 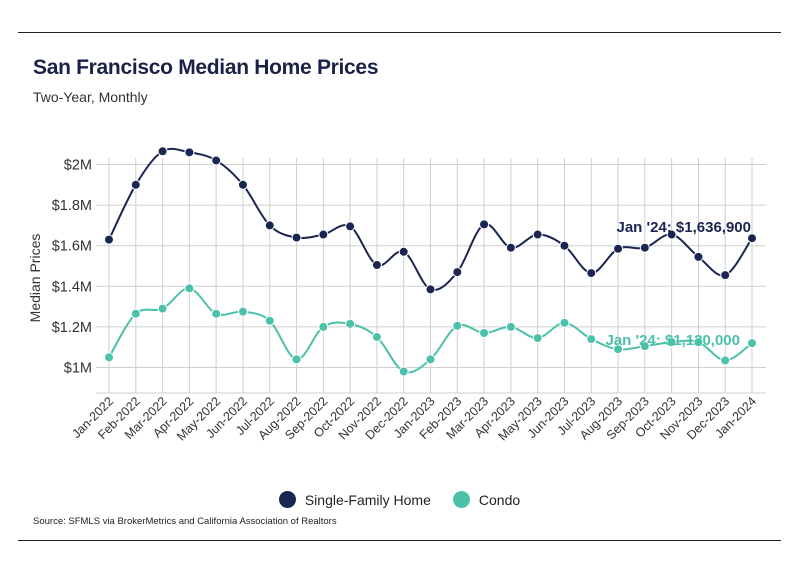 I want to click on y-tick-label: $1.8M, so click(x=72, y=206).